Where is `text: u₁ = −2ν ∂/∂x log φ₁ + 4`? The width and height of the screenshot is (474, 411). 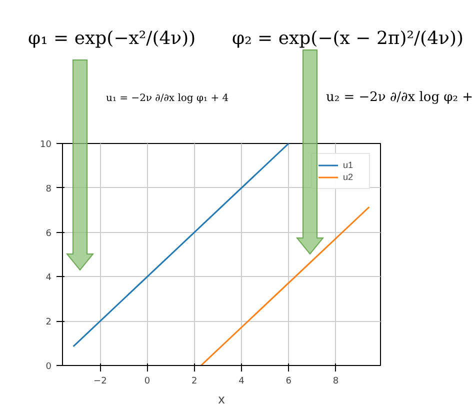 text: u₁ = −2ν ∂/∂x log φ₁ + 4 is located at coordinates (167, 98).